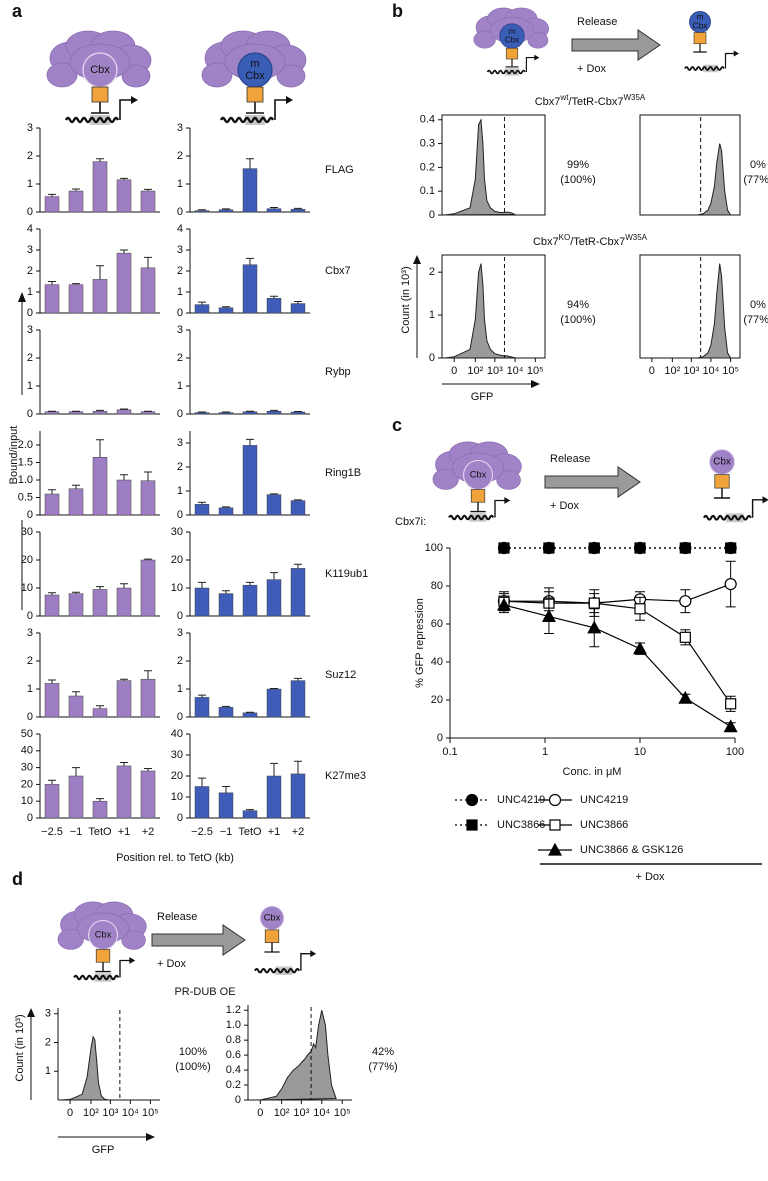 The image size is (768, 1181). I want to click on histogram-area, so click(714, 179).